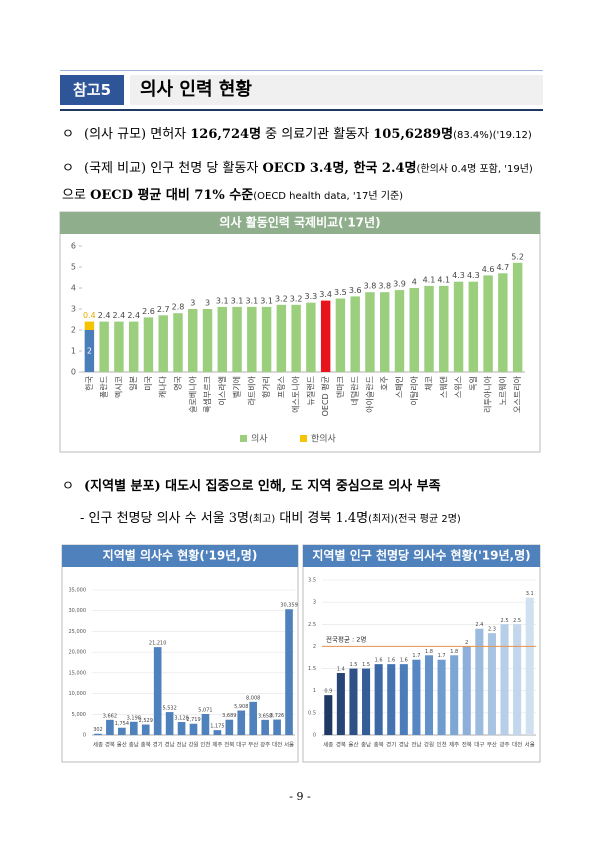  What do you see at coordinates (148, 311) in the screenshot?
I see `data-label: 2.6` at bounding box center [148, 311].